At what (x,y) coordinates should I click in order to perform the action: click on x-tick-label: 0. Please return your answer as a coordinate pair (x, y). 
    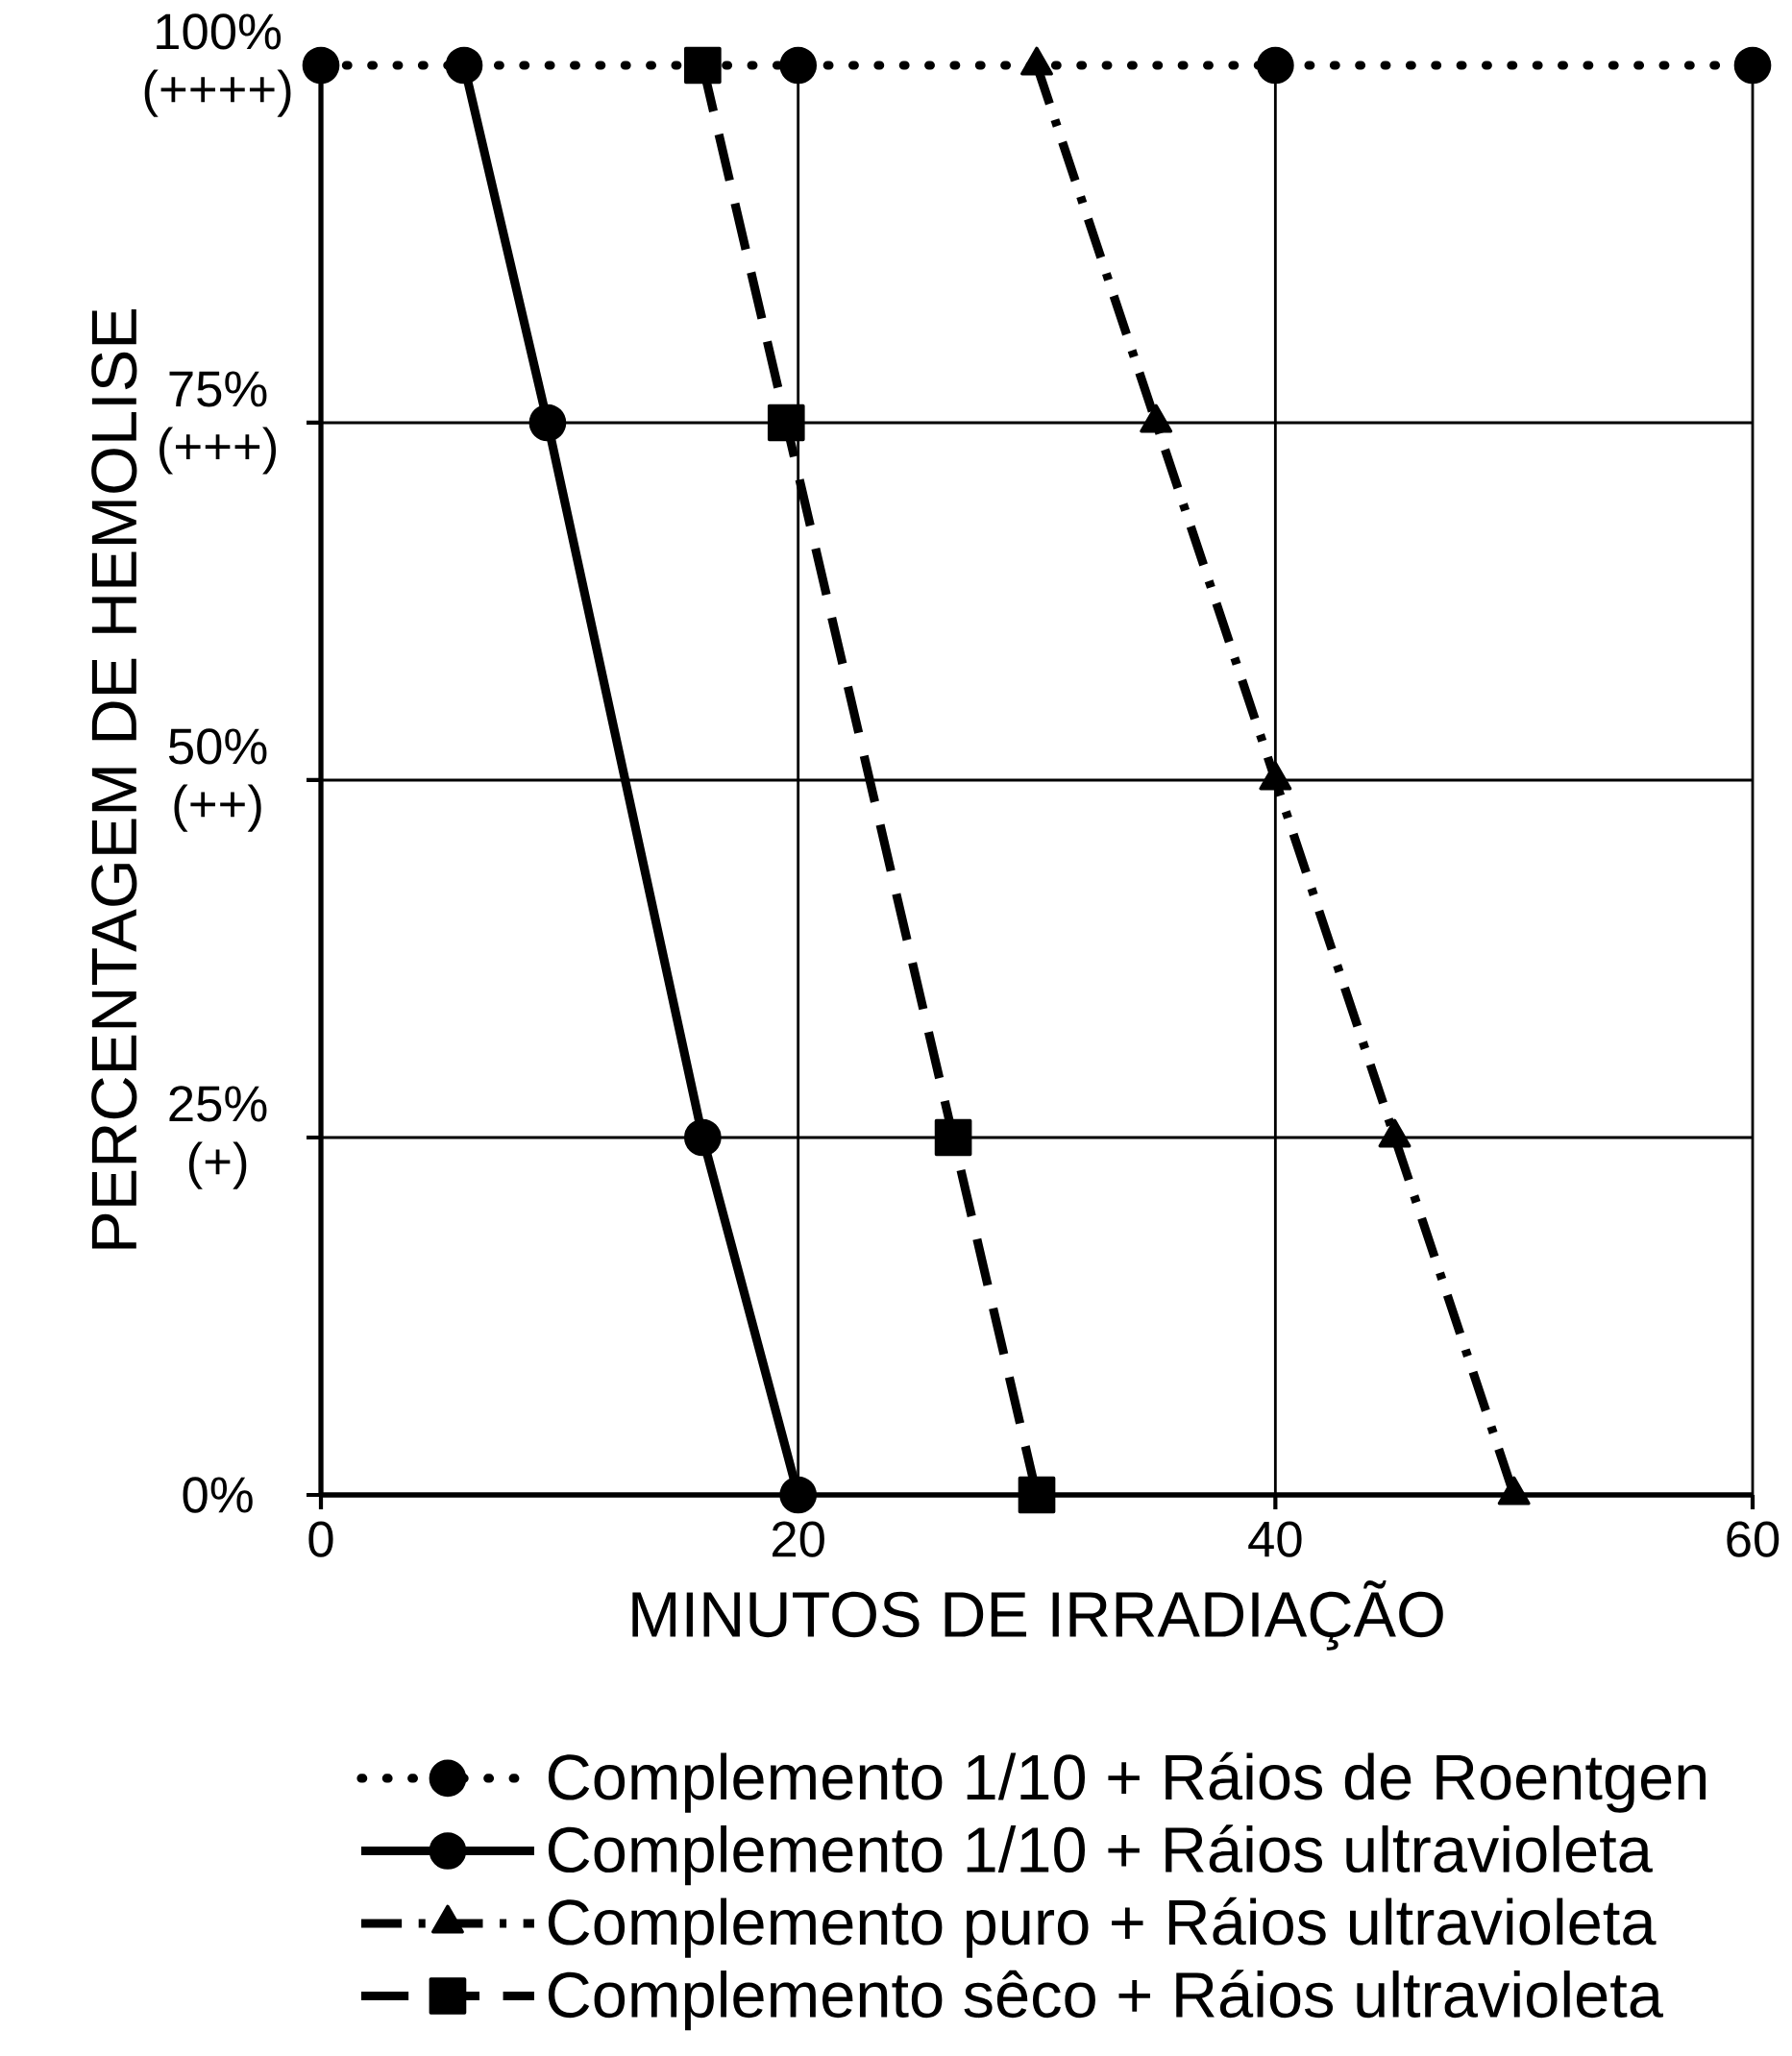
    Looking at the image, I should click on (320, 1539).